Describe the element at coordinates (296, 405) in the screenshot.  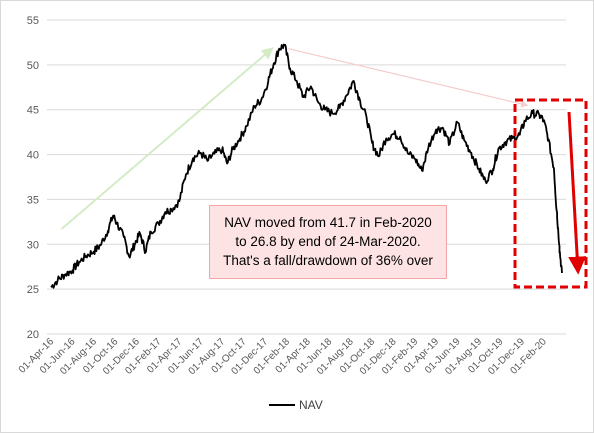
I see `legend: NAV` at that location.